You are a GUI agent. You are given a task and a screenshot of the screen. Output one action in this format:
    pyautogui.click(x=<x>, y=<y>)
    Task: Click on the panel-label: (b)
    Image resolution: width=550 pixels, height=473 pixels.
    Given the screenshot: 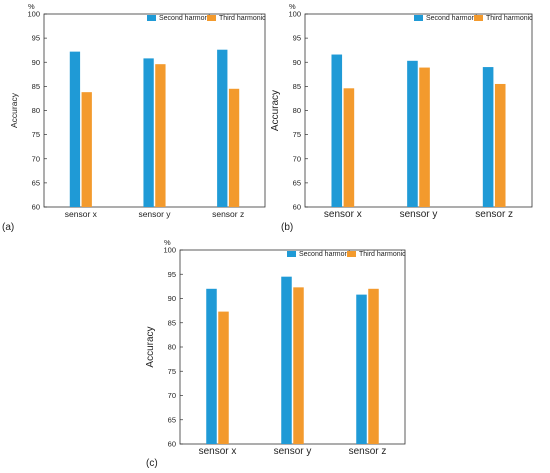 What is the action you would take?
    pyautogui.click(x=287, y=227)
    